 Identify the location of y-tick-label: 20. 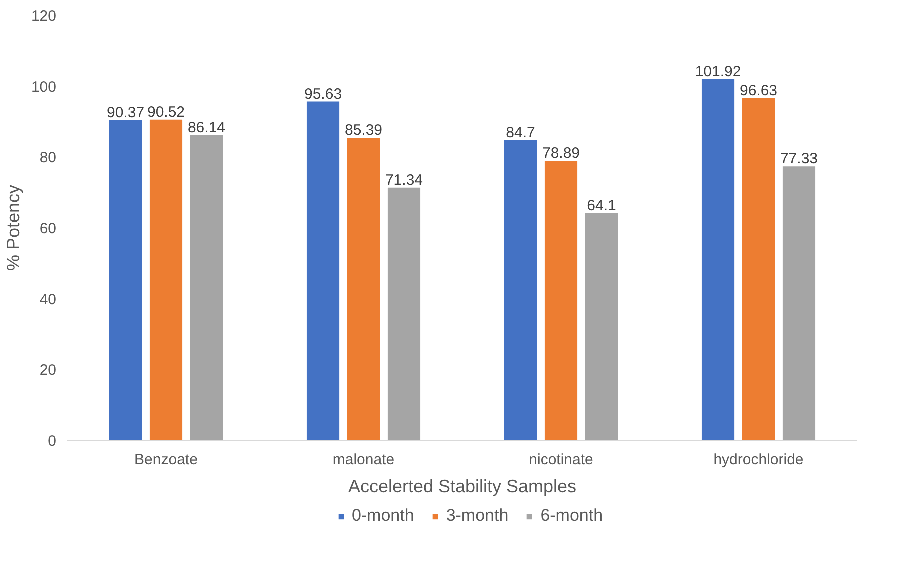
(48, 371).